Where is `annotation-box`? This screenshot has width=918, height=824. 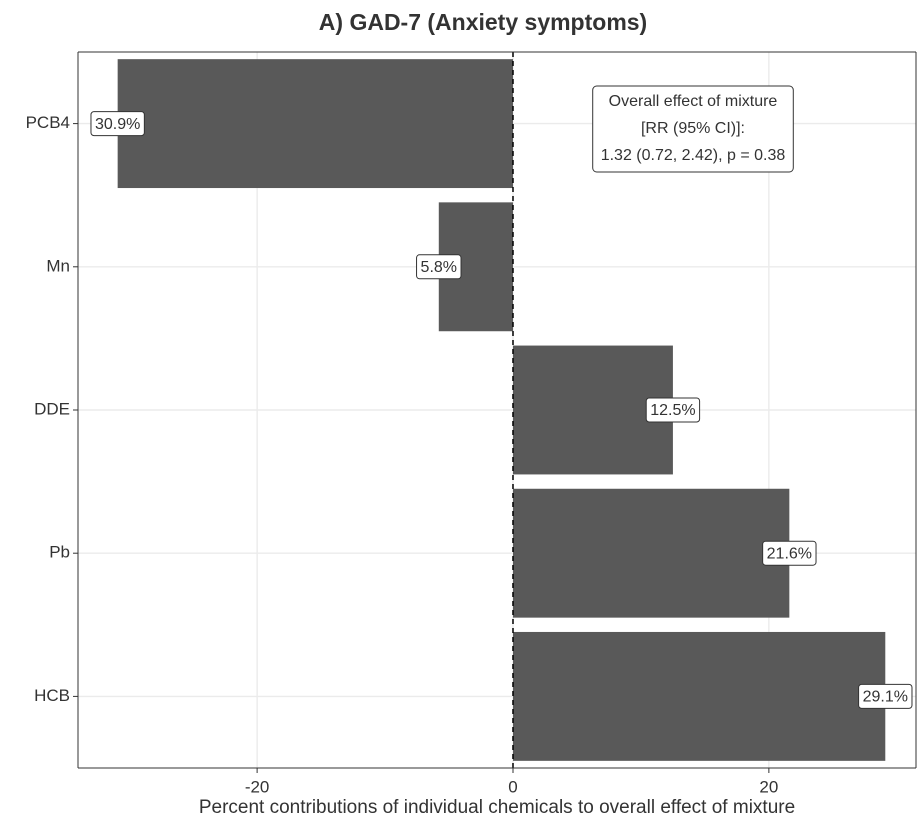 annotation-box is located at coordinates (693, 129).